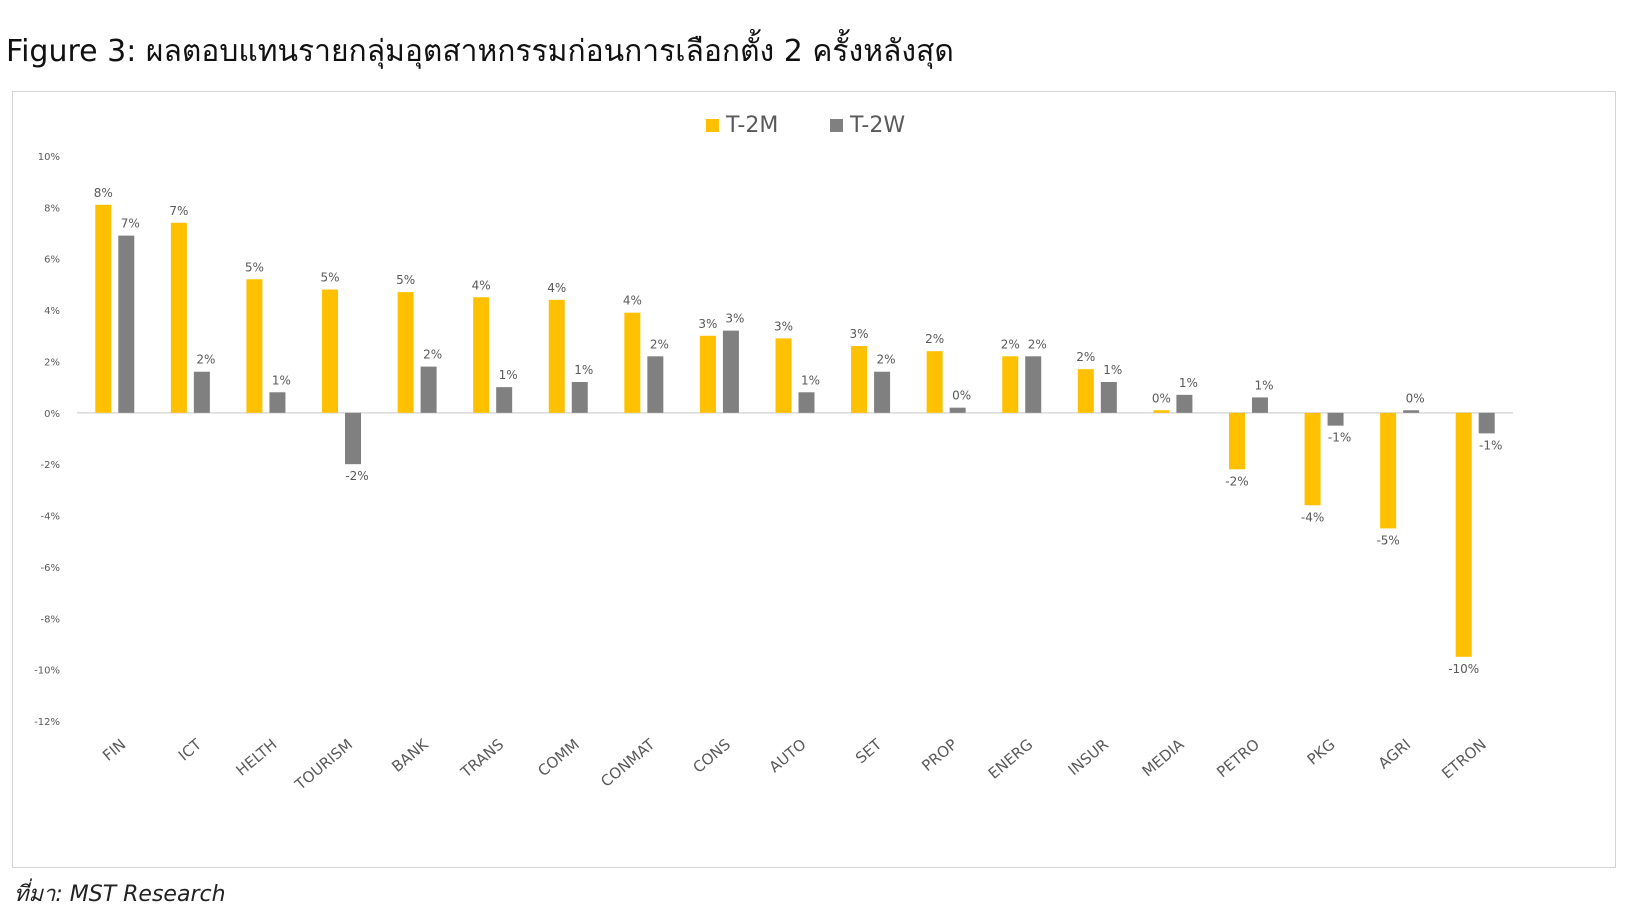 The width and height of the screenshot is (1640, 912). I want to click on x-tick-label: PKG, so click(1321, 751).